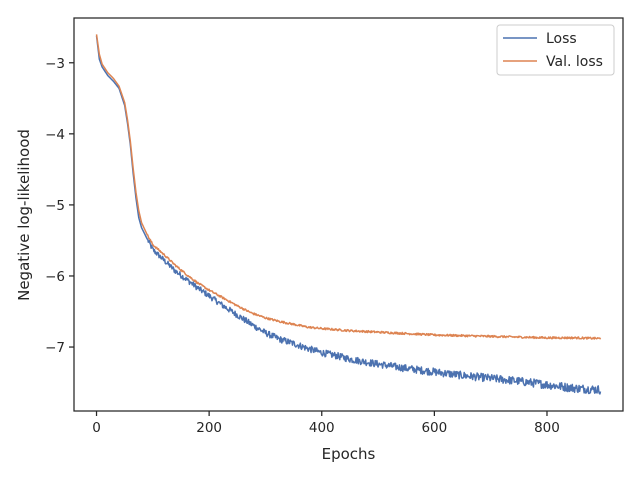 The width and height of the screenshot is (640, 480). I want to click on x-axis-label: Epochs, so click(349, 454).